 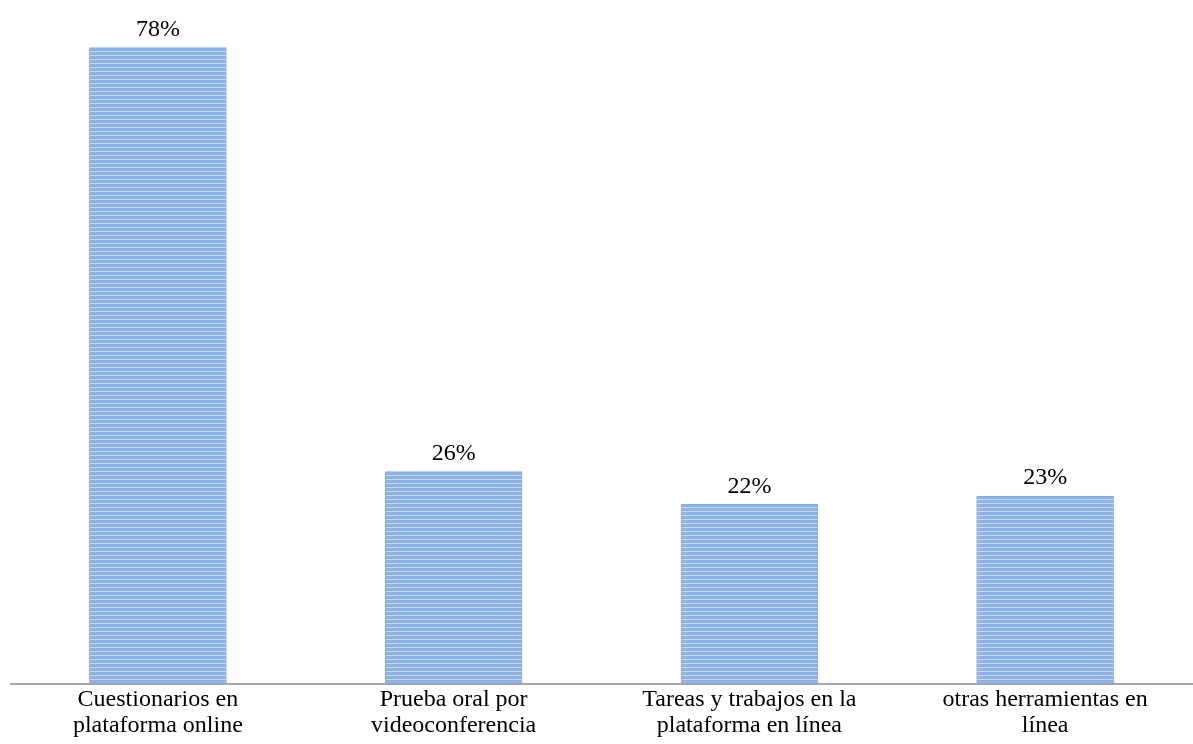 I want to click on data-label: 23%, so click(x=1045, y=476).